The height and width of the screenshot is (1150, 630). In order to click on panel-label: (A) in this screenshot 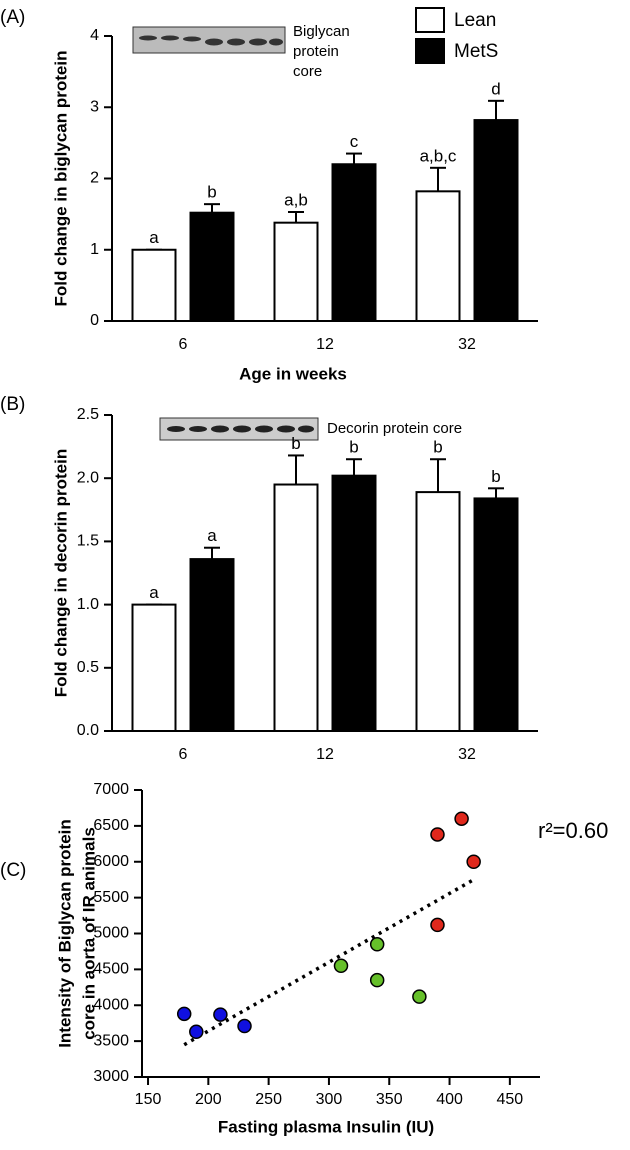, I will do `click(12, 17)`.